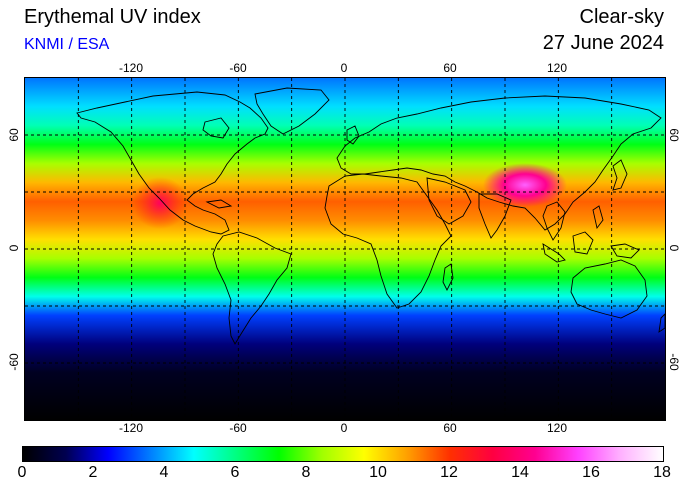  Describe the element at coordinates (449, 201) in the screenshot. I see `coast-arabia` at that location.